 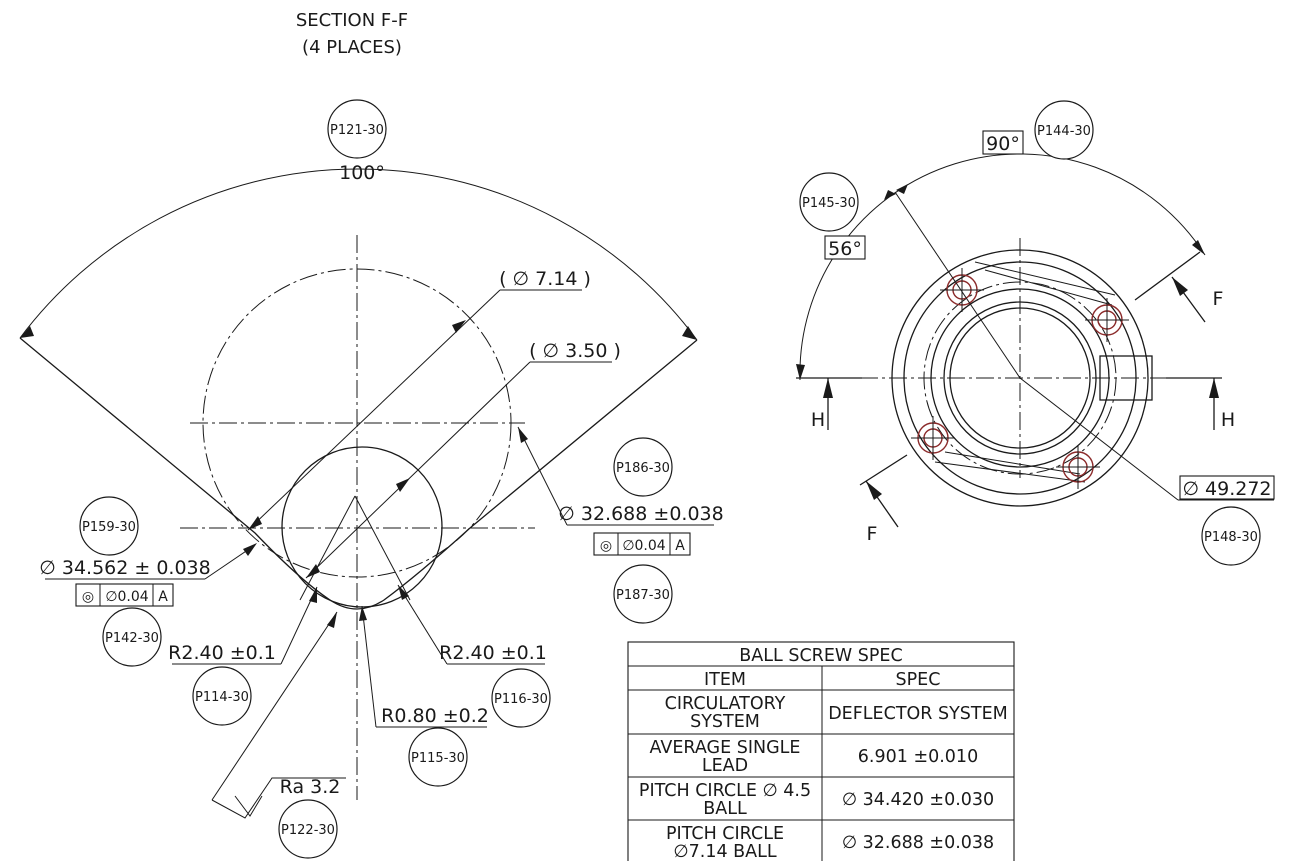 What do you see at coordinates (725, 722) in the screenshot?
I see `row1-item-line2: SYSTEM` at bounding box center [725, 722].